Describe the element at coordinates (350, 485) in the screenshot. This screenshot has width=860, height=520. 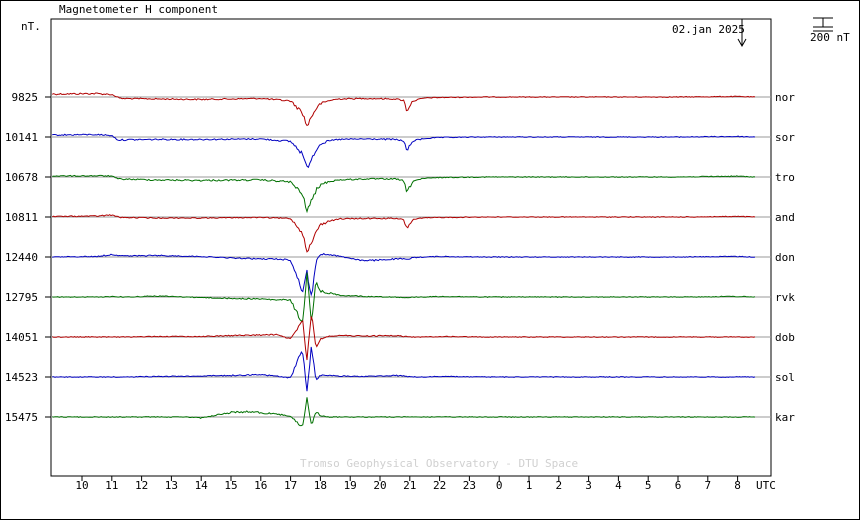
I see `x-tick-label: 19` at that location.